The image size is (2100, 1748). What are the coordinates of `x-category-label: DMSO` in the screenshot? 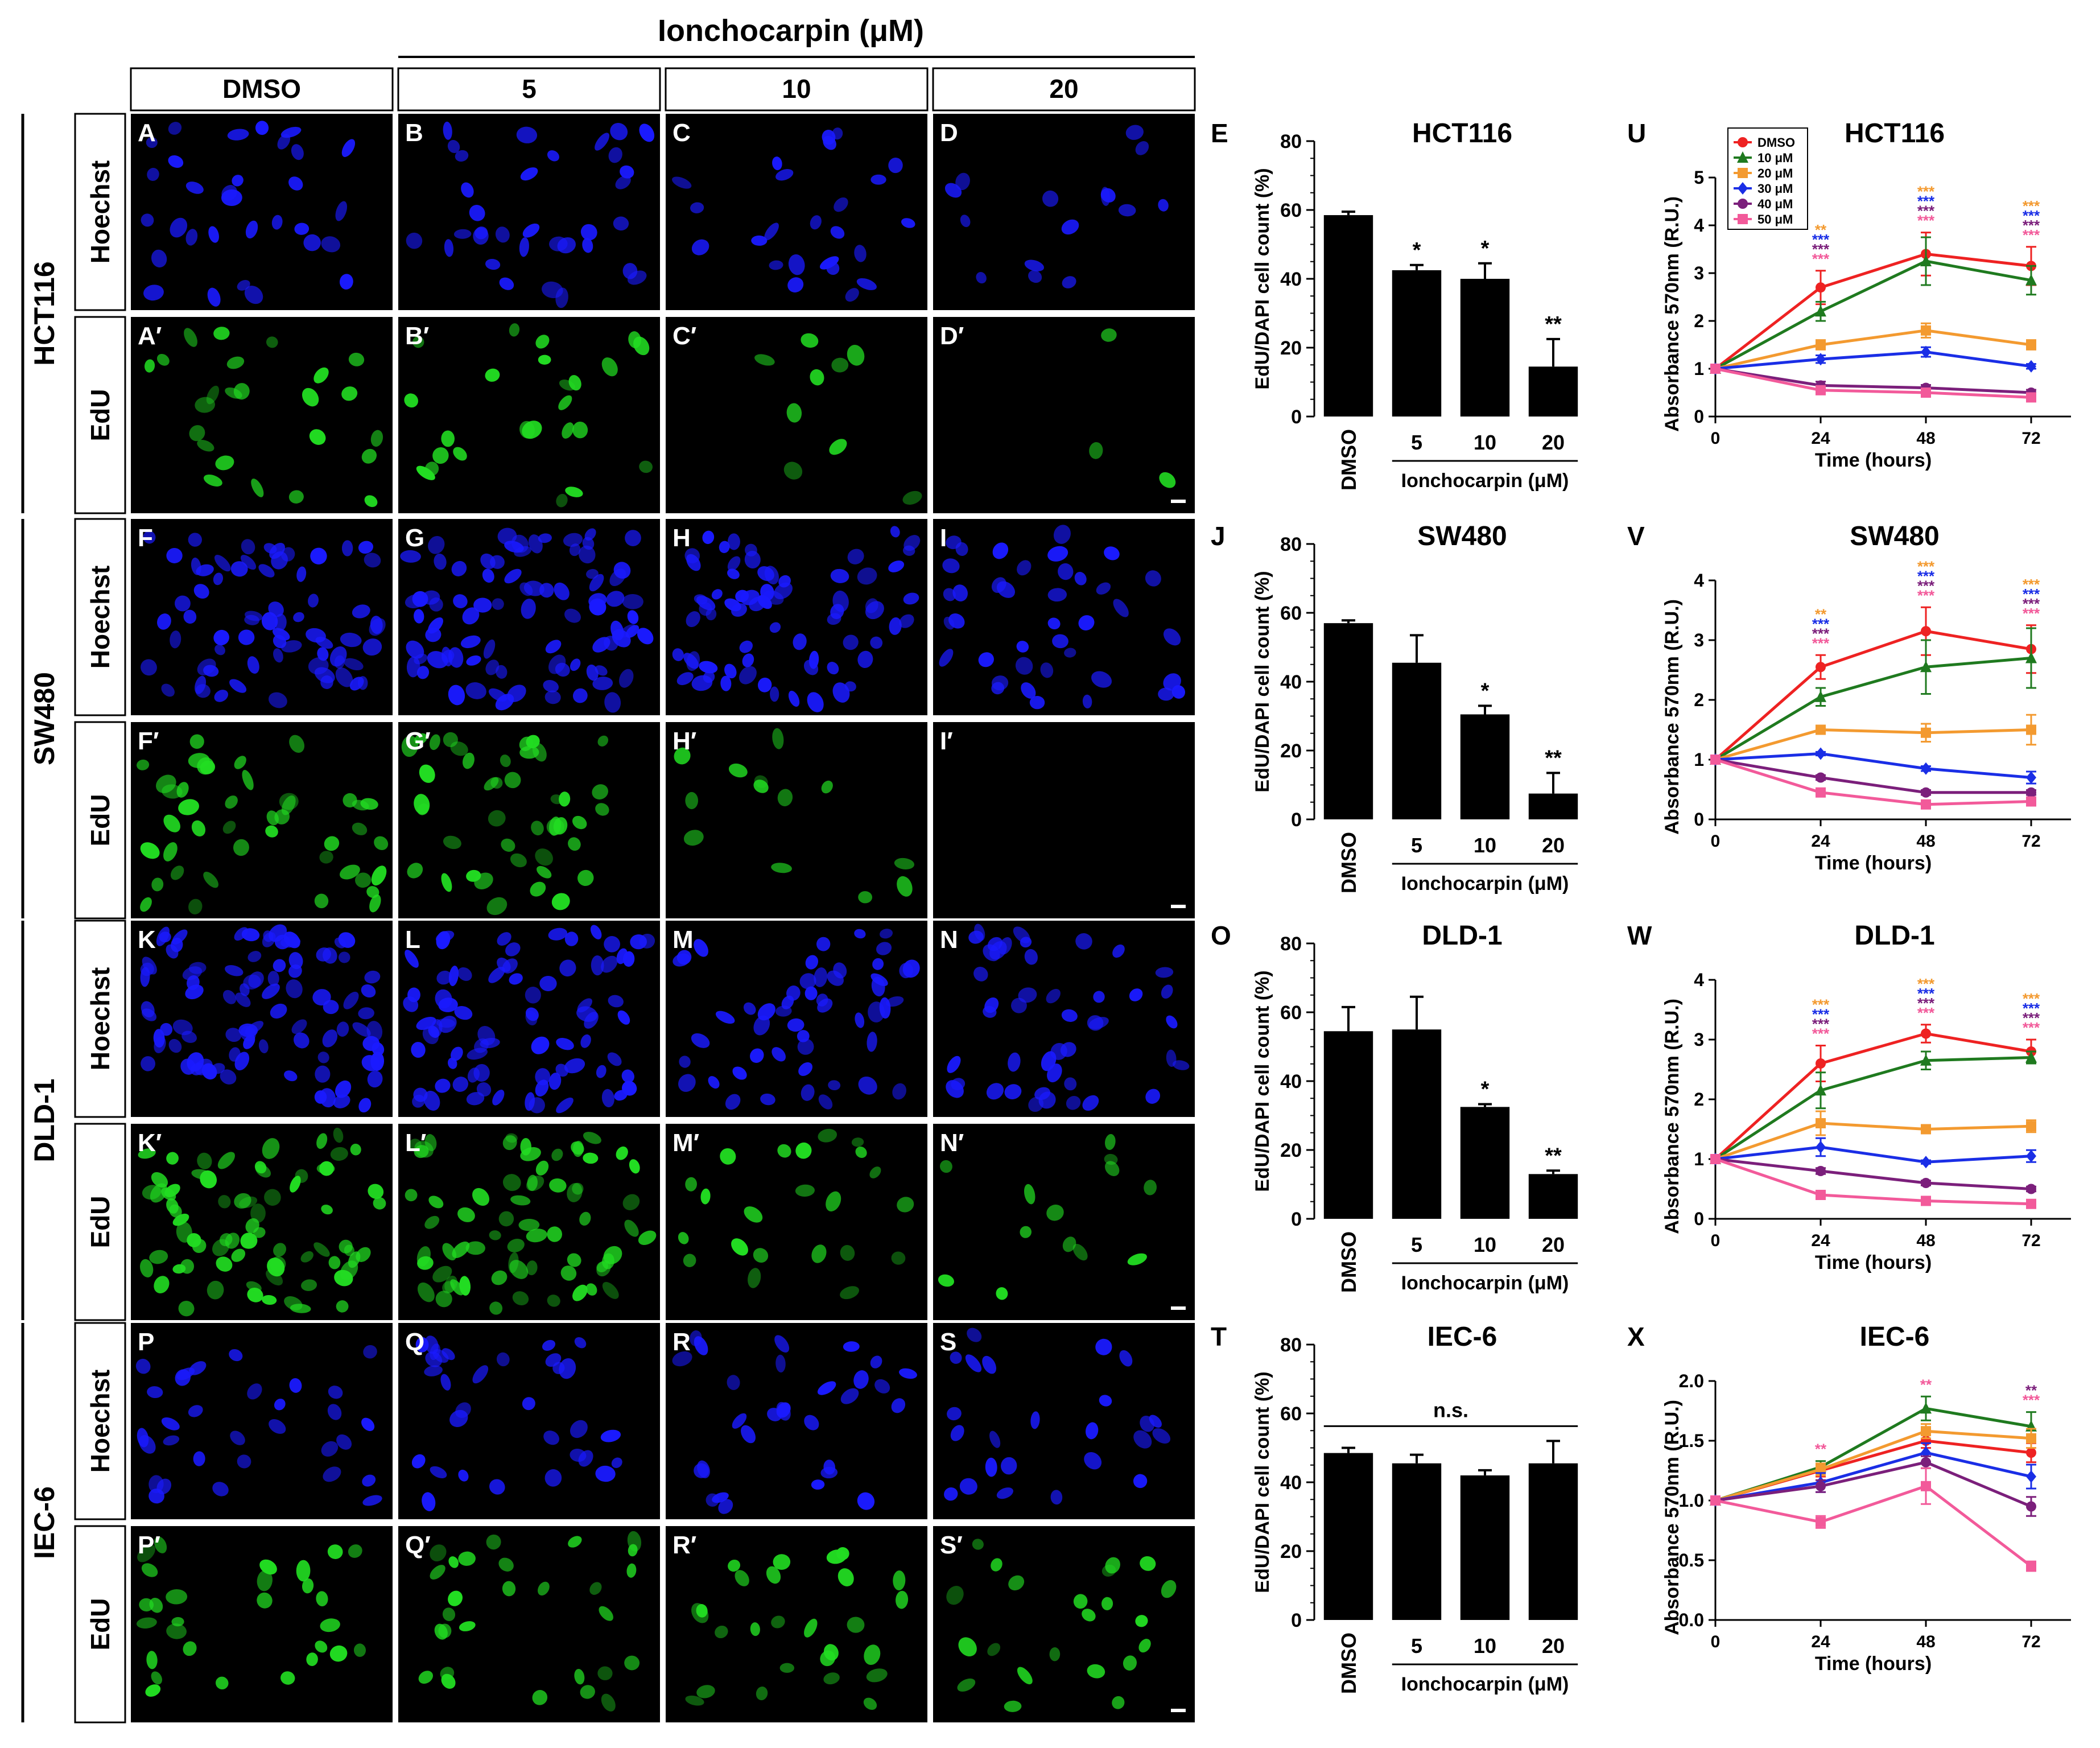 It's located at (1349, 1262).